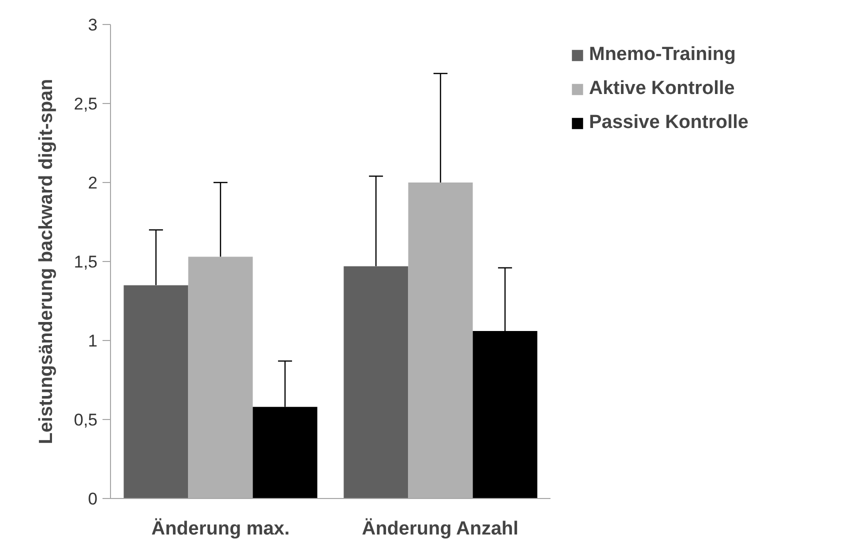 This screenshot has width=864, height=550. What do you see at coordinates (668, 123) in the screenshot?
I see `legend-label: Passive Kontrolle` at bounding box center [668, 123].